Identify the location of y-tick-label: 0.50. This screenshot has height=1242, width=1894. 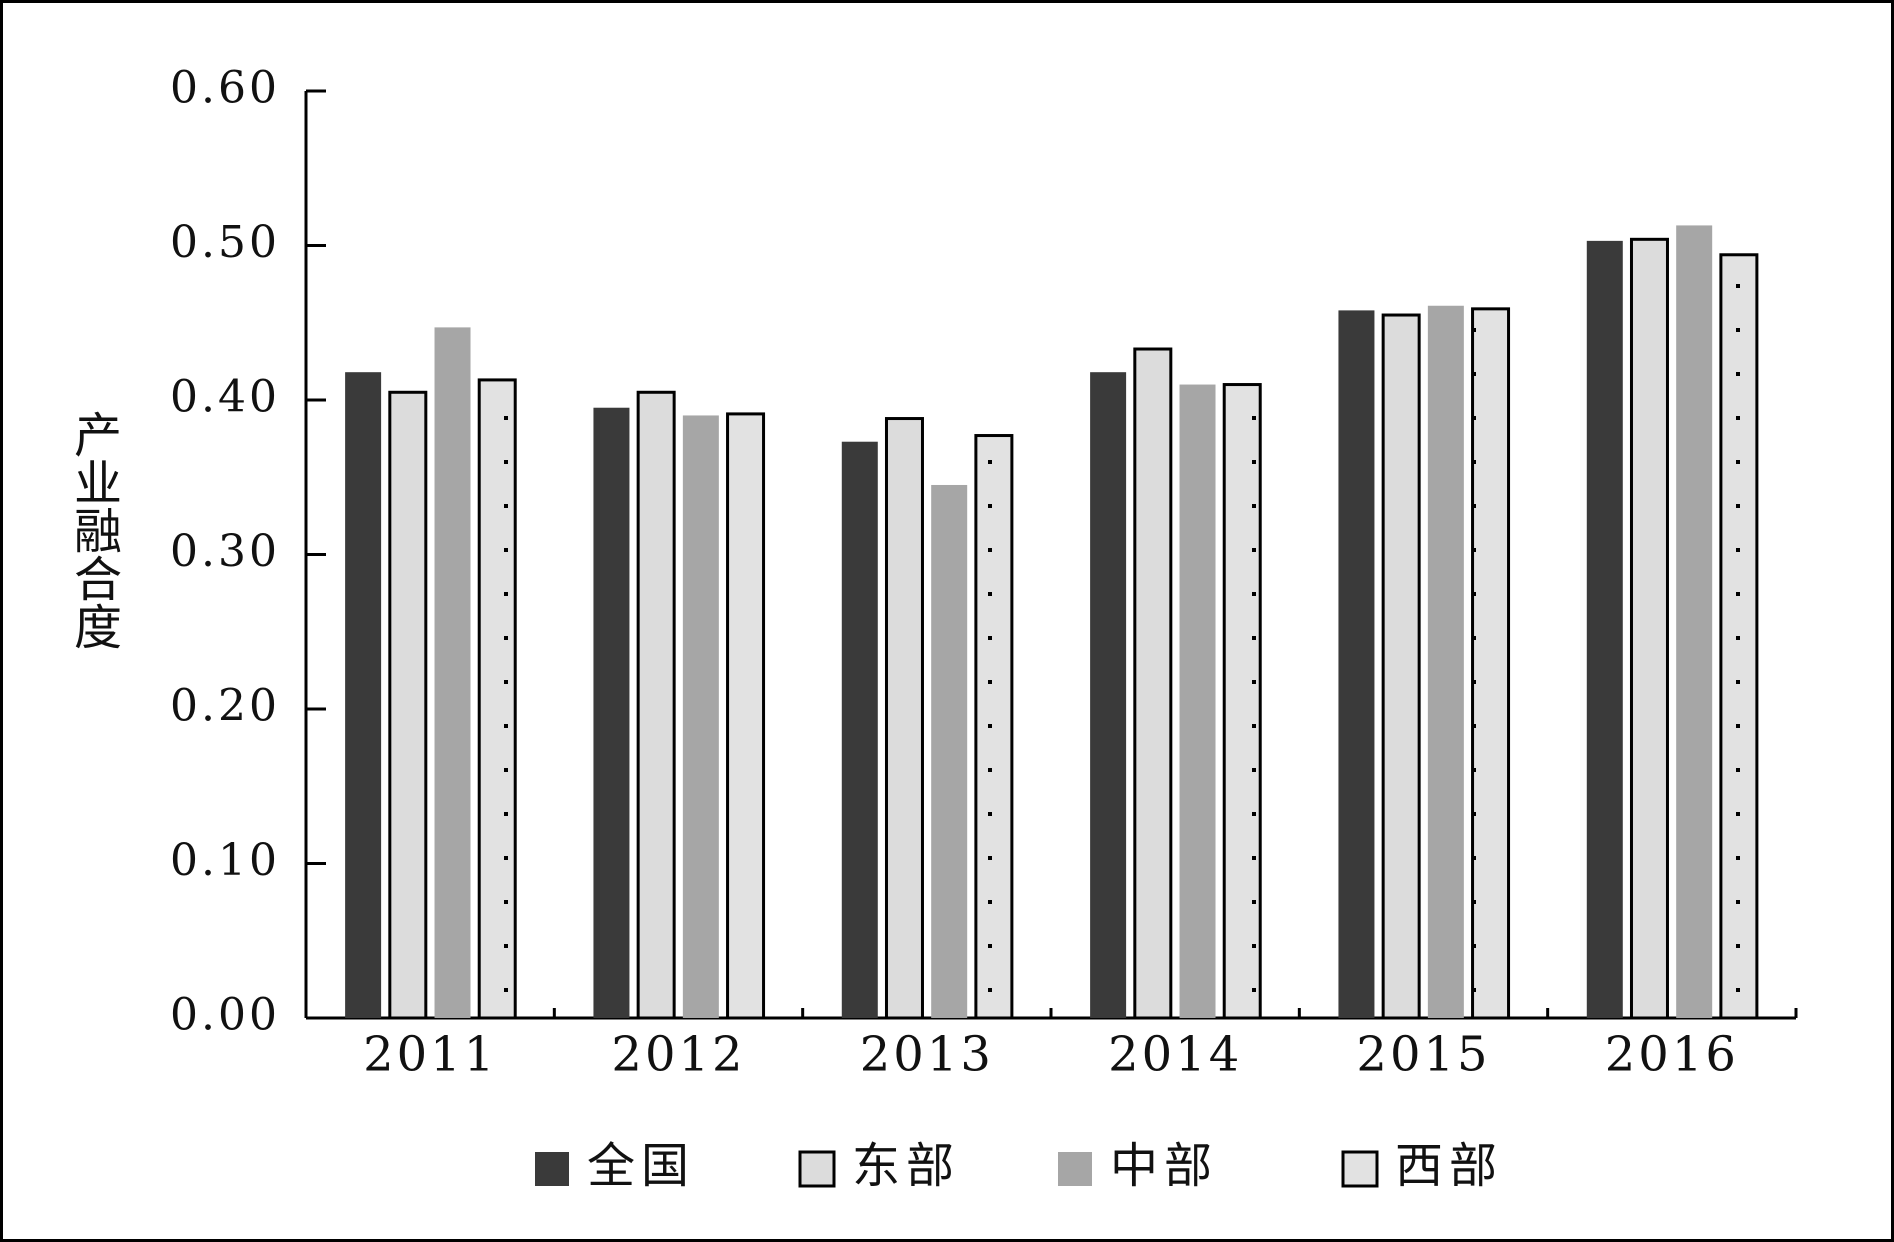
(225, 242).